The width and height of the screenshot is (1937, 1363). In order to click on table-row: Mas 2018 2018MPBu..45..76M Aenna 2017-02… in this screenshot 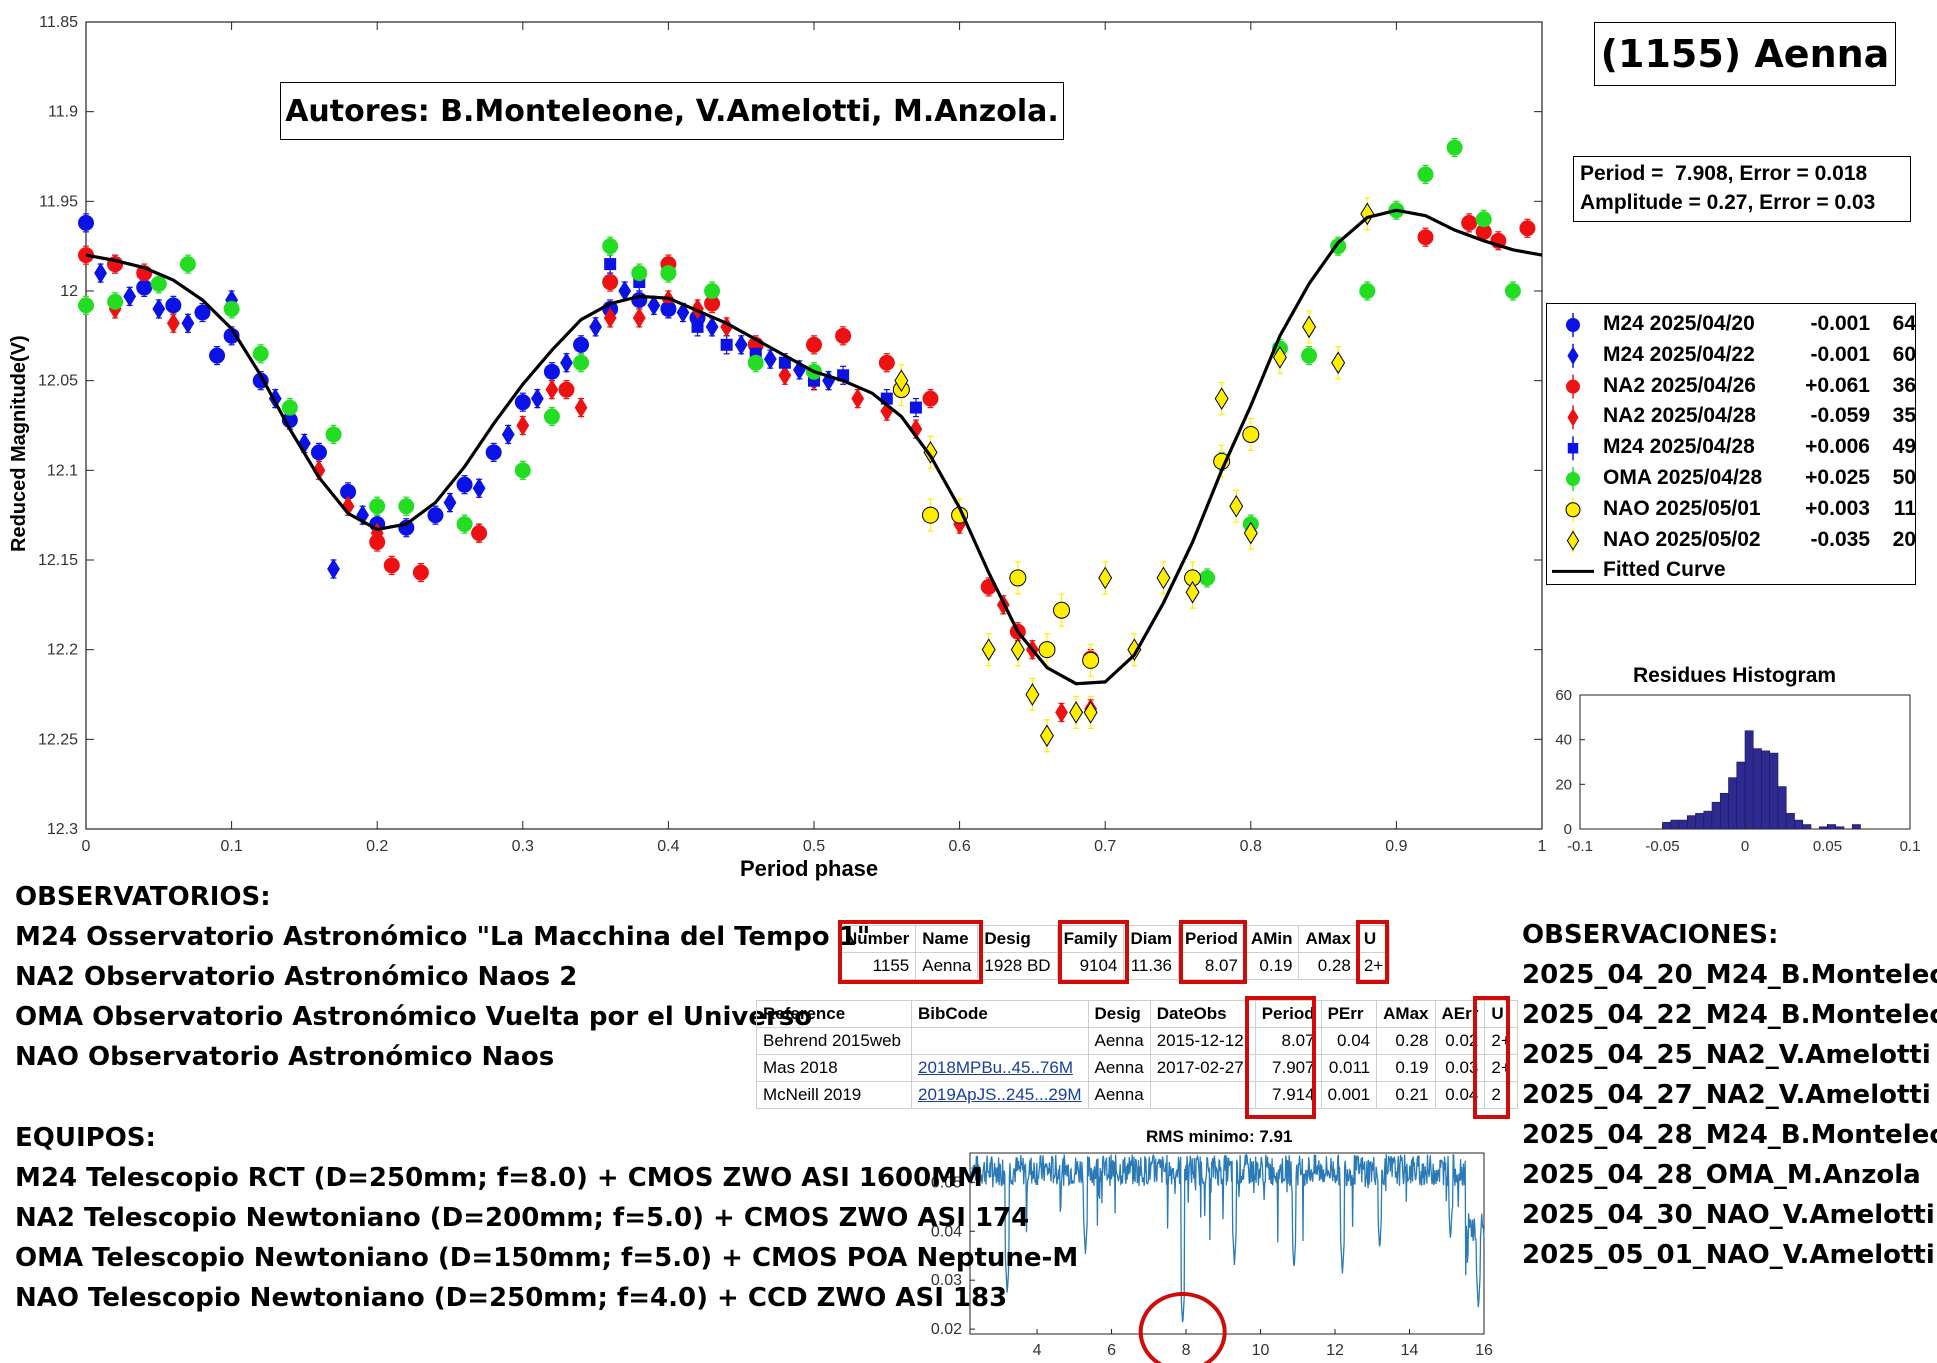, I will do `click(1137, 1068)`.